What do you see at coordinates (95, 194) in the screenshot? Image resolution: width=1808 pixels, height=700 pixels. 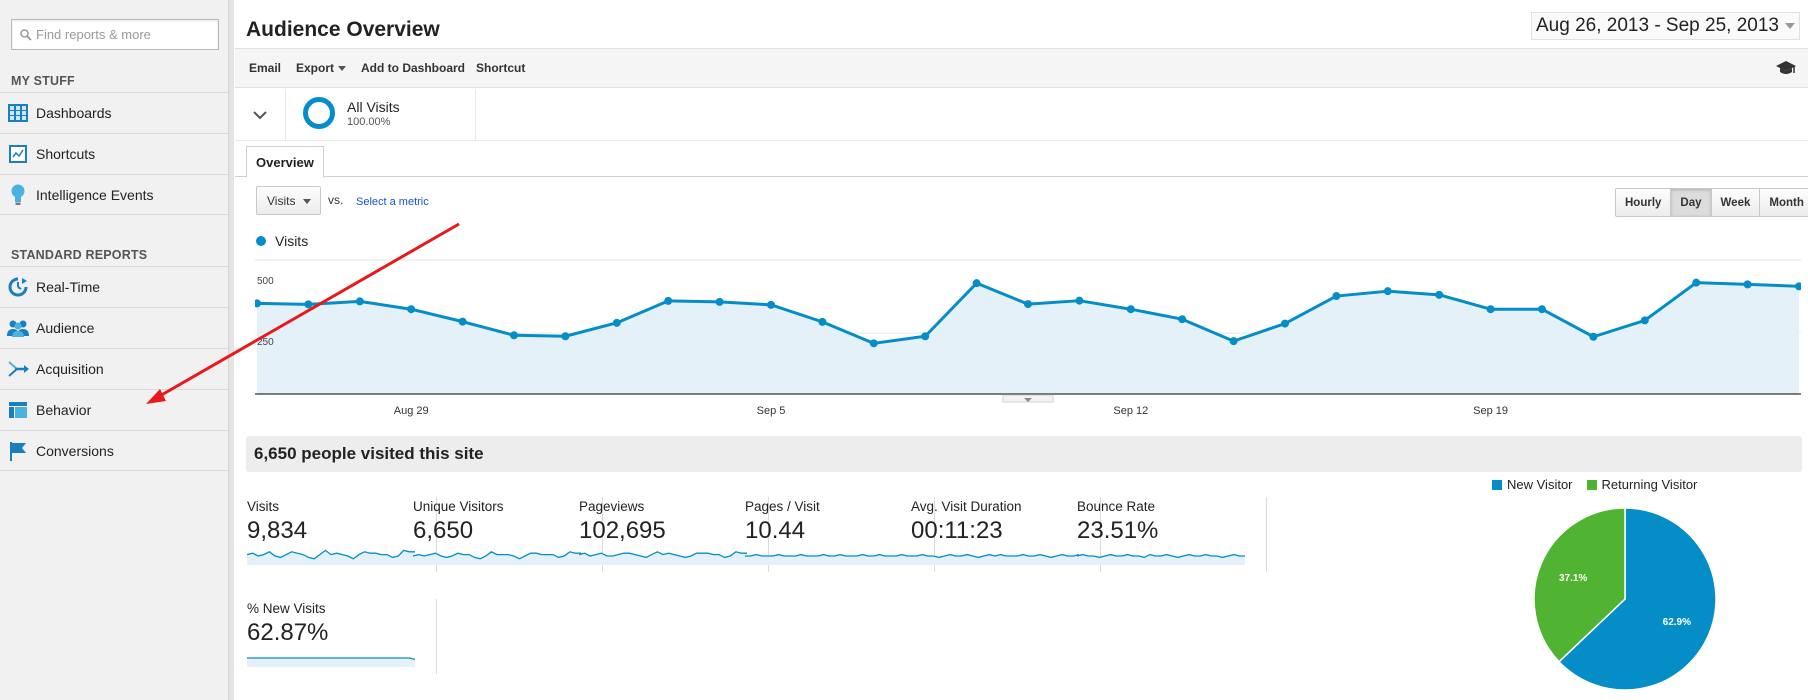 I see `sidebar-item-label: Intelligence Events` at bounding box center [95, 194].